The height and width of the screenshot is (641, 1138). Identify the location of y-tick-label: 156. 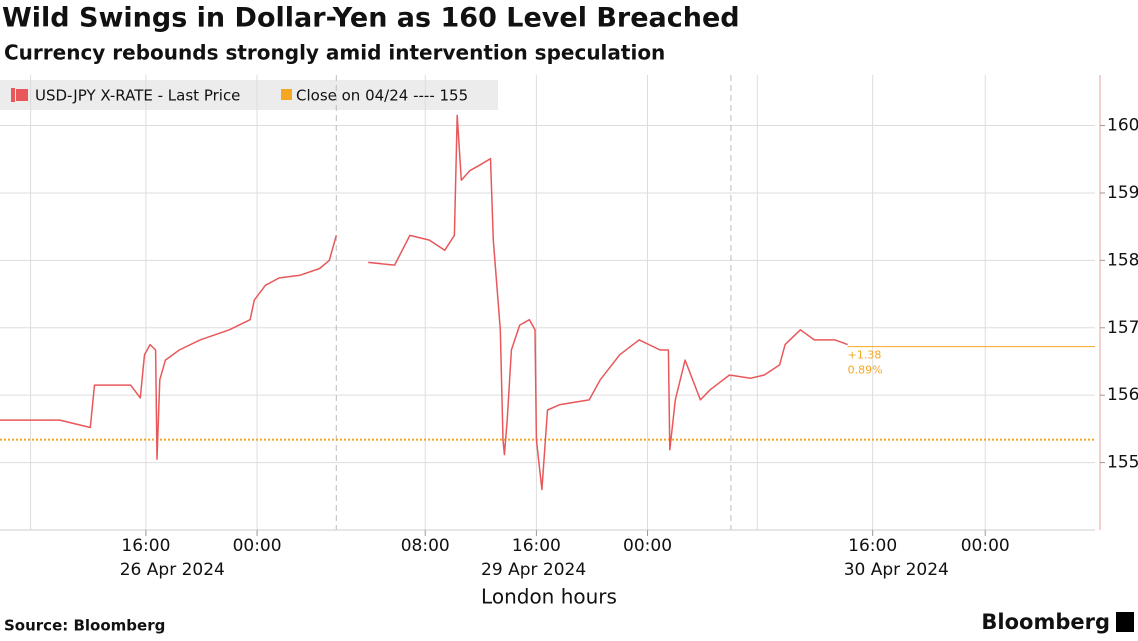
(1122, 395).